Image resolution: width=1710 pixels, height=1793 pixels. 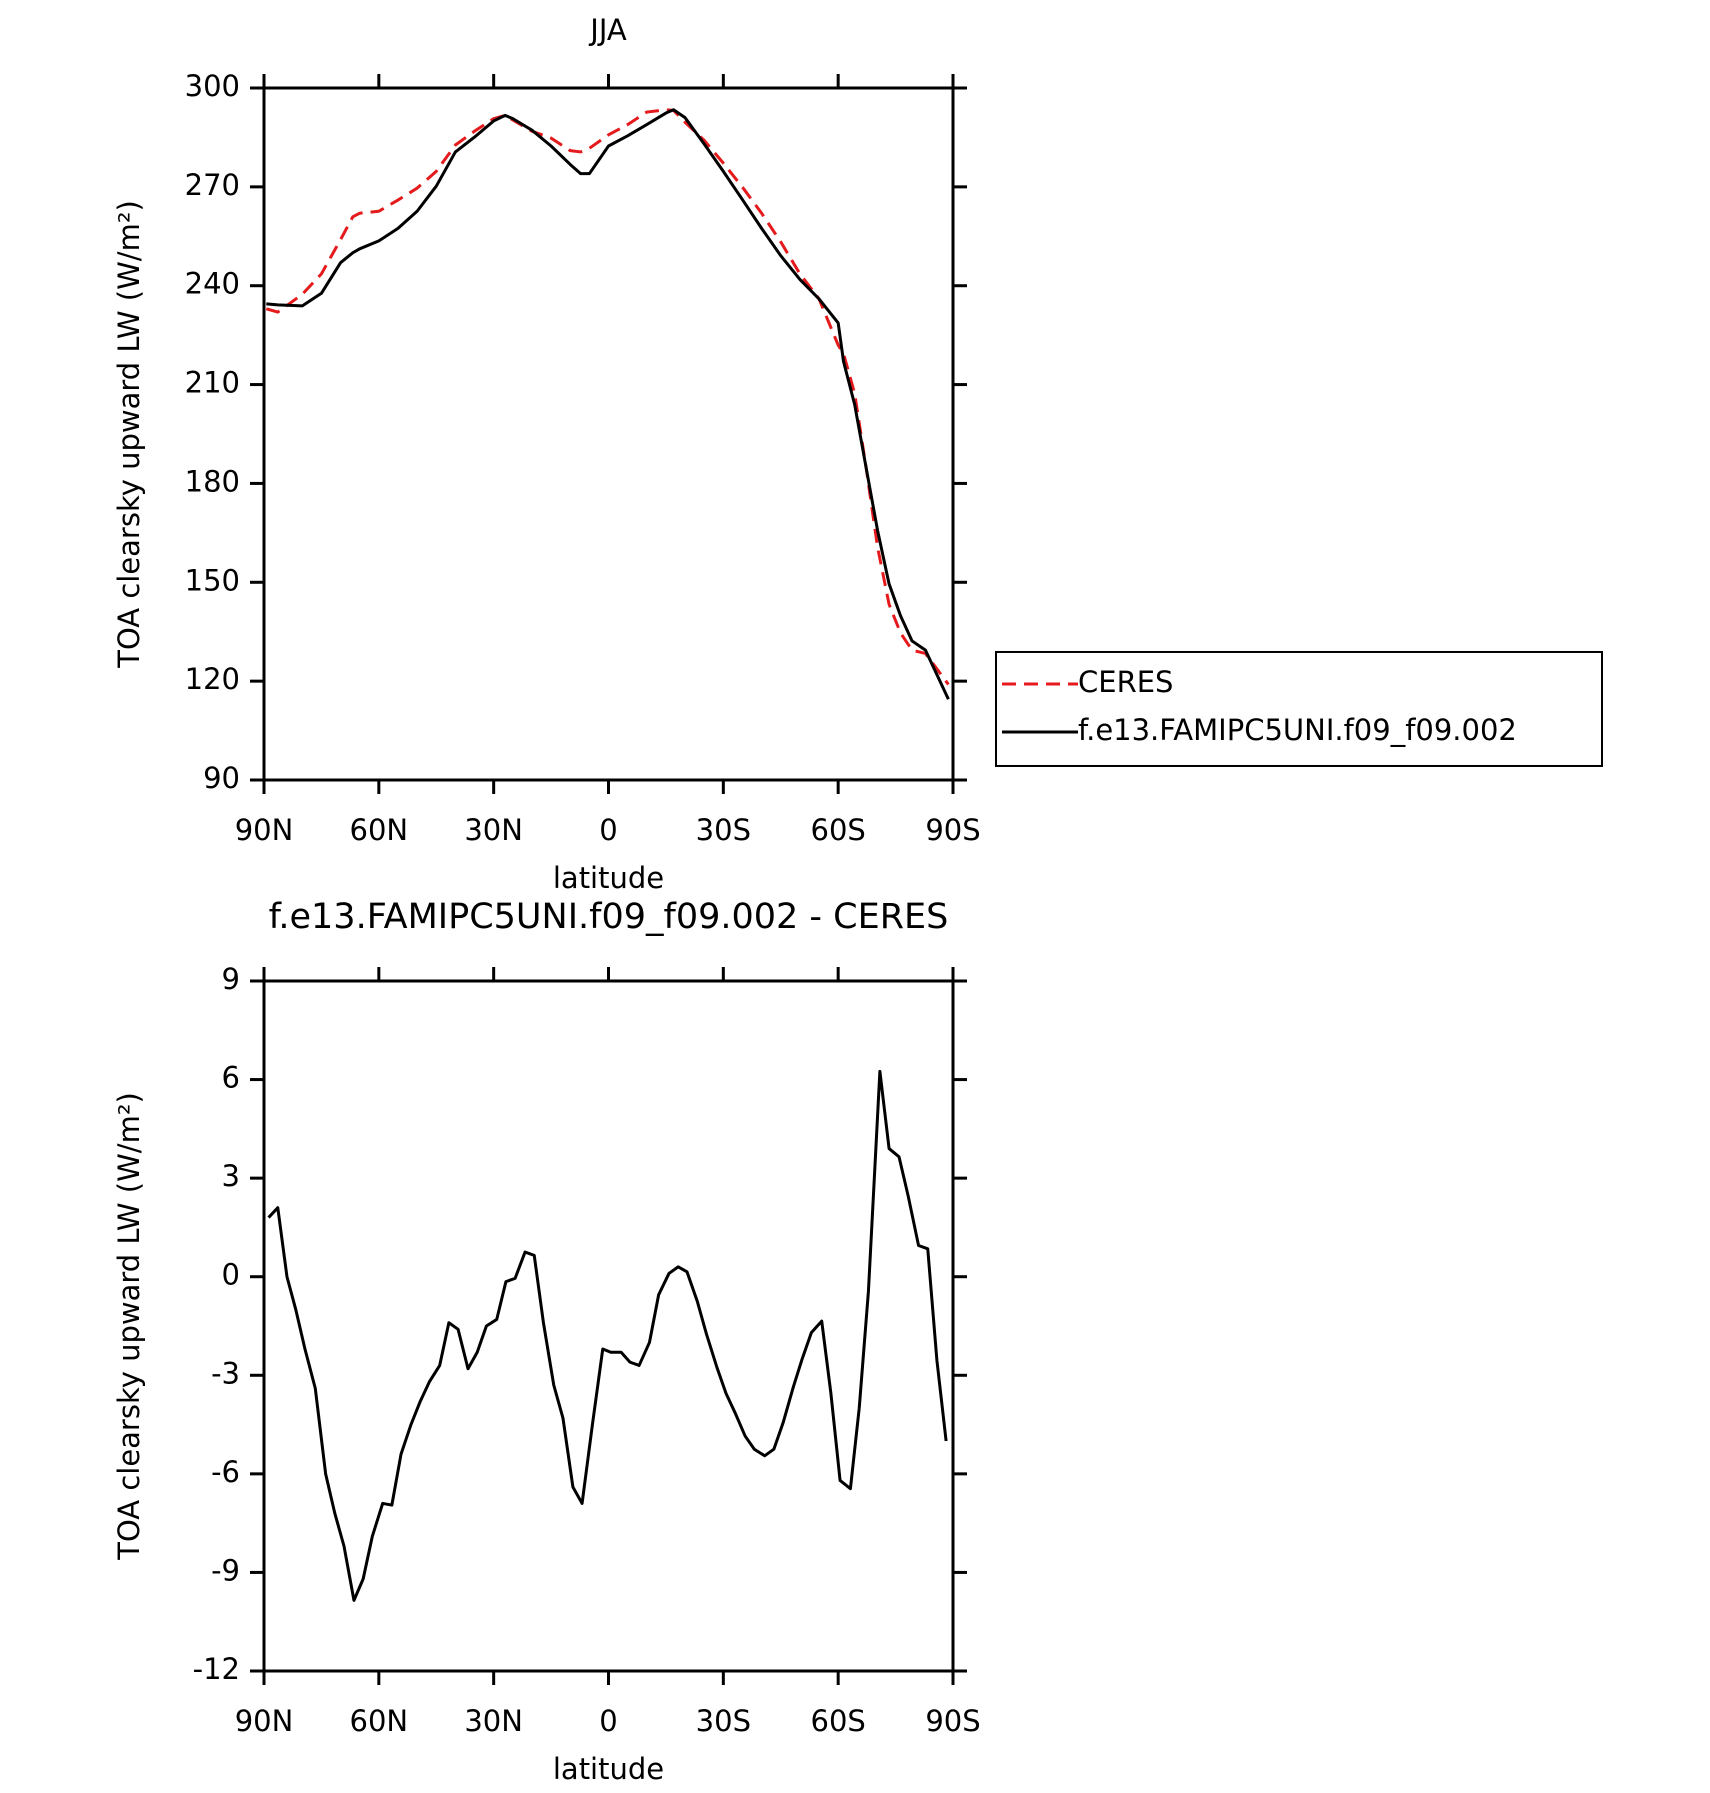 I want to click on y-tick-label: 300, so click(x=212, y=86).